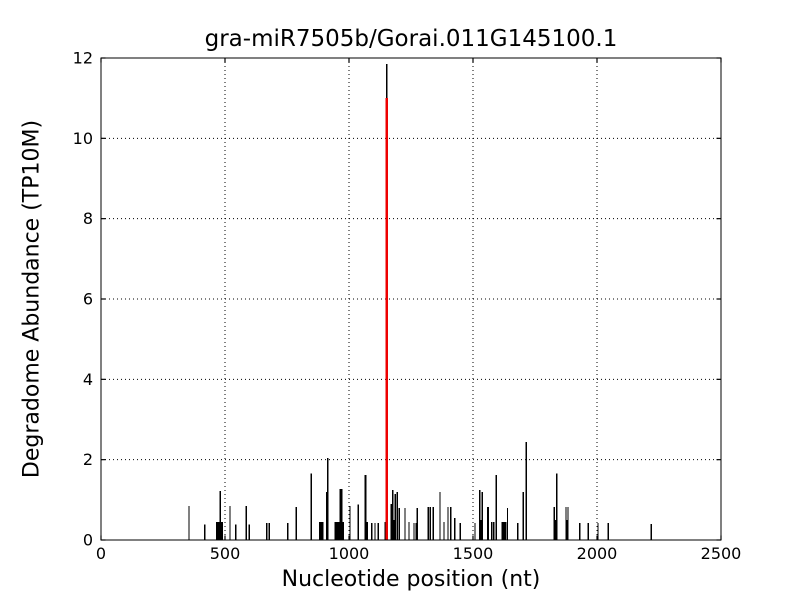  I want to click on x-tick-label-1000: 1000, so click(349, 553).